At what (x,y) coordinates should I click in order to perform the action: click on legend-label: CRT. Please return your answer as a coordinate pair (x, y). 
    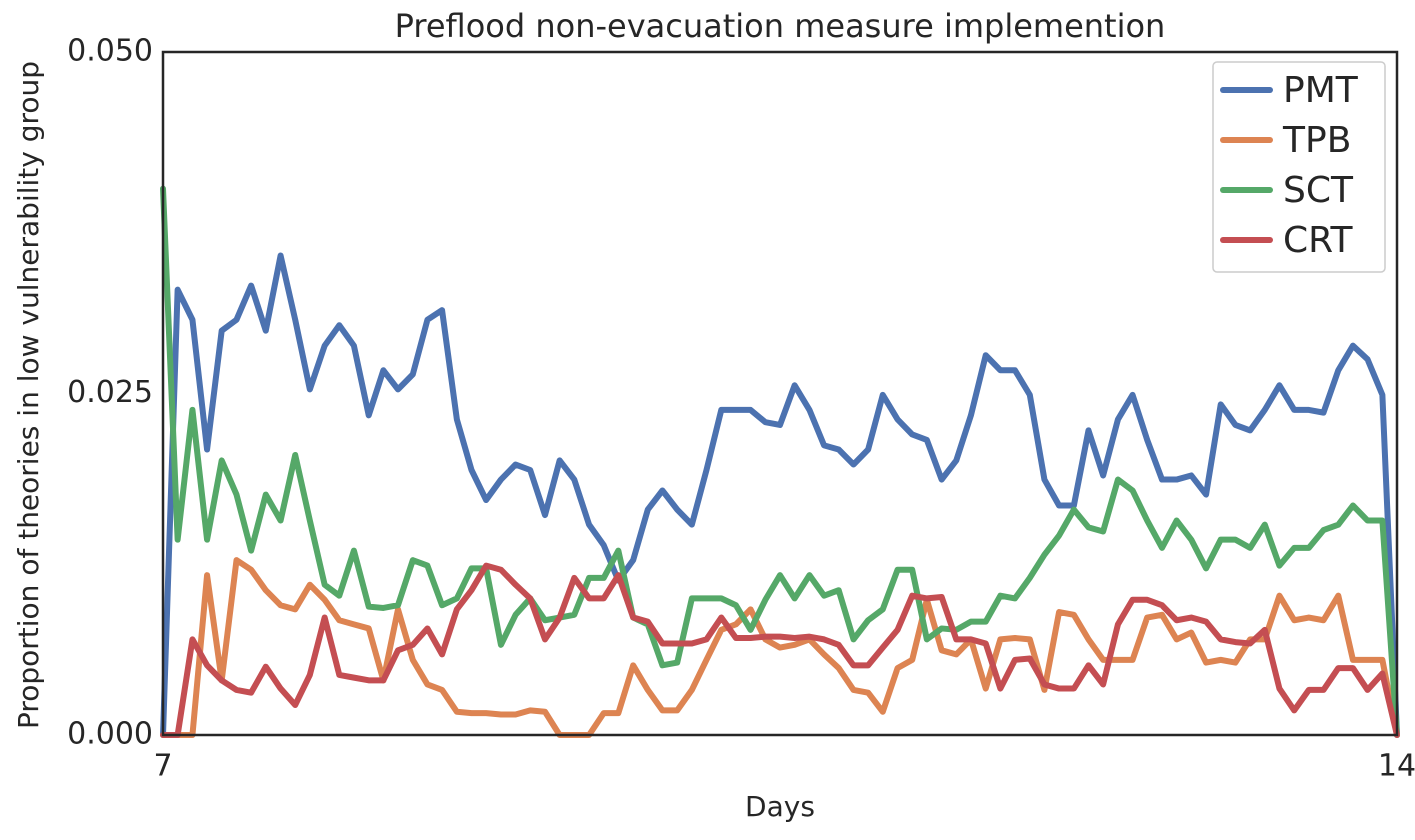
    Looking at the image, I should click on (1318, 240).